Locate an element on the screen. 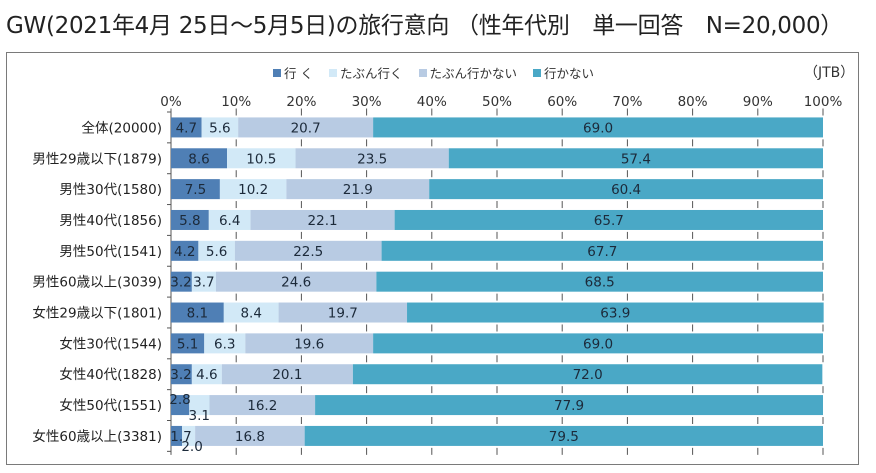 The image size is (876, 473). x-tick-label: 30% is located at coordinates (367, 102).